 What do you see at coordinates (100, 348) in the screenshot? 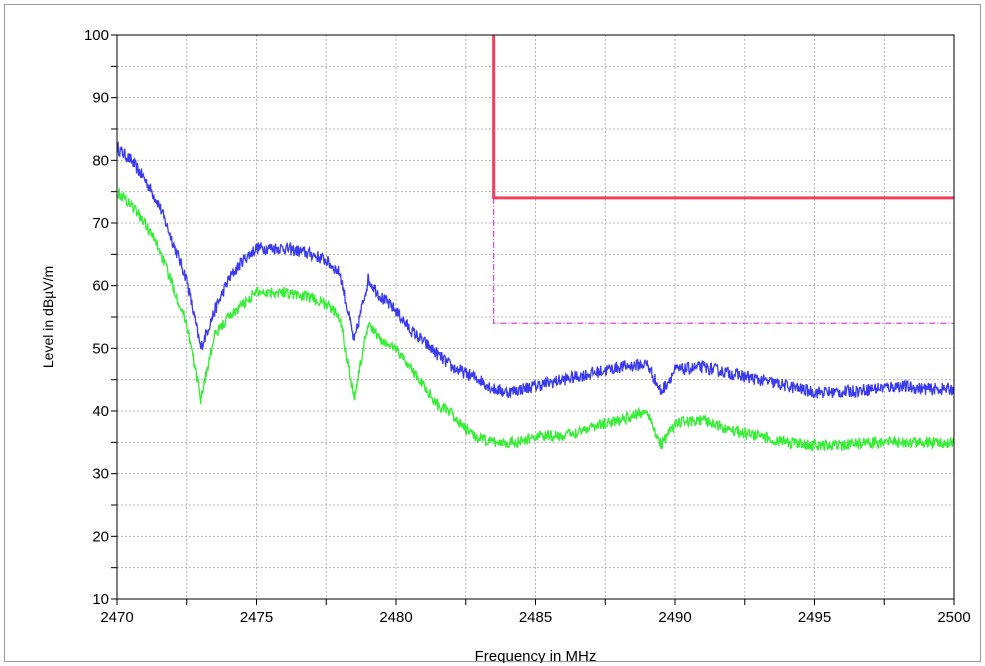
I see `y-tick-label: 50` at bounding box center [100, 348].